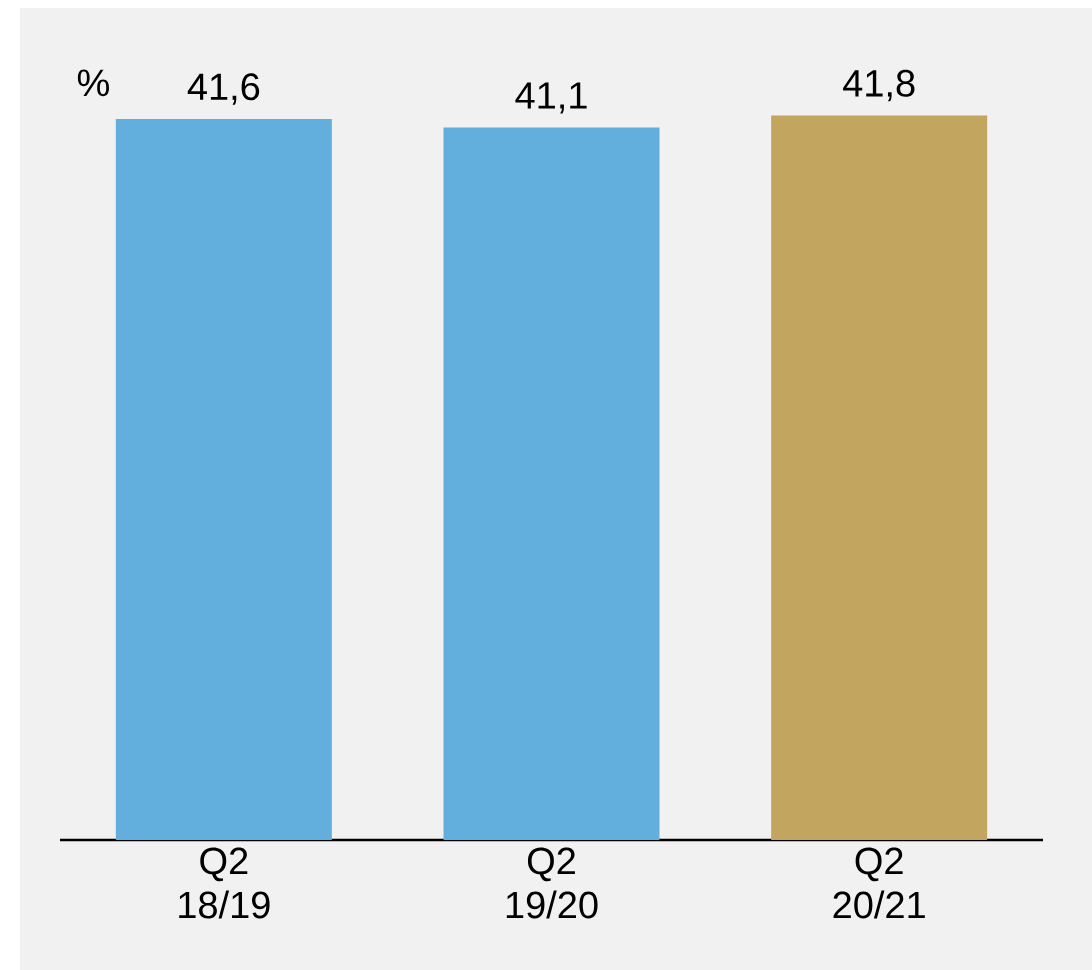 This screenshot has width=1092, height=970. What do you see at coordinates (879, 85) in the screenshot?
I see `data-label: 41,8` at bounding box center [879, 85].